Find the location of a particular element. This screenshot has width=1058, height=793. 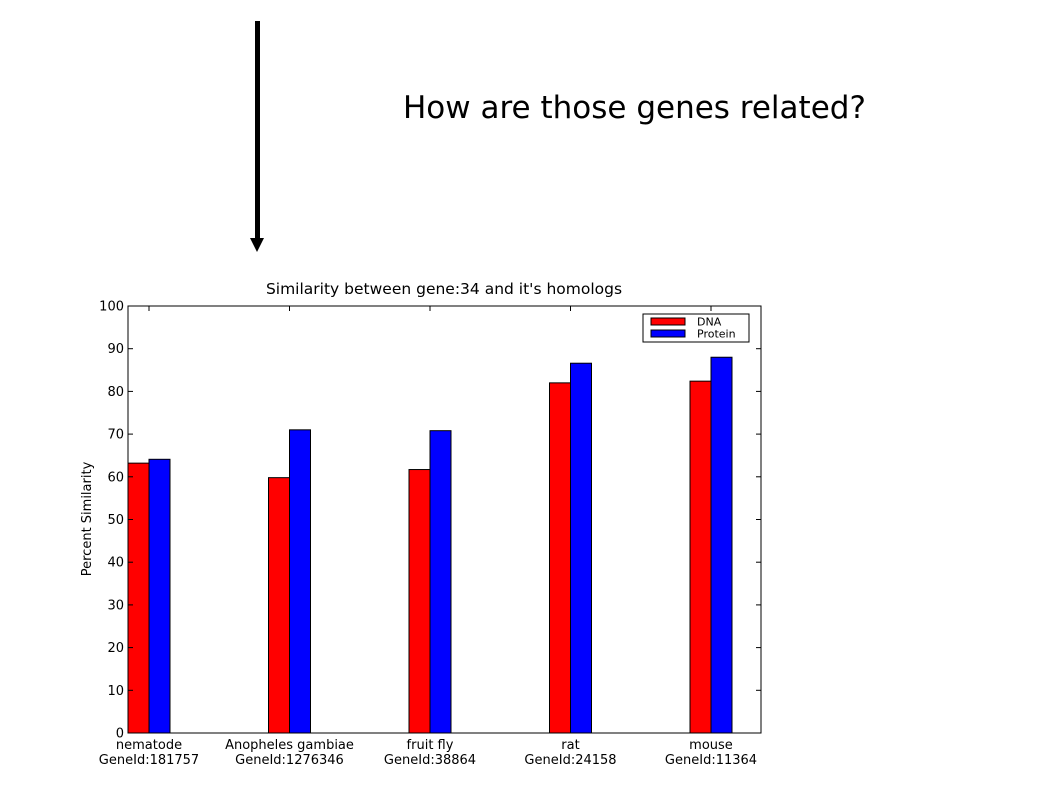

x-tick-label: fruit fly GeneId:38864 is located at coordinates (430, 753).